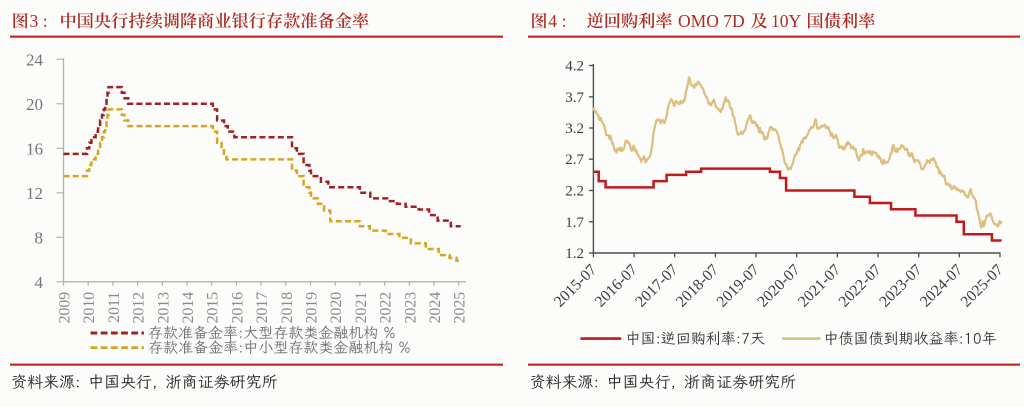 The image size is (1024, 407). Describe the element at coordinates (213, 308) in the screenshot. I see `svg-text: 2015` at that location.